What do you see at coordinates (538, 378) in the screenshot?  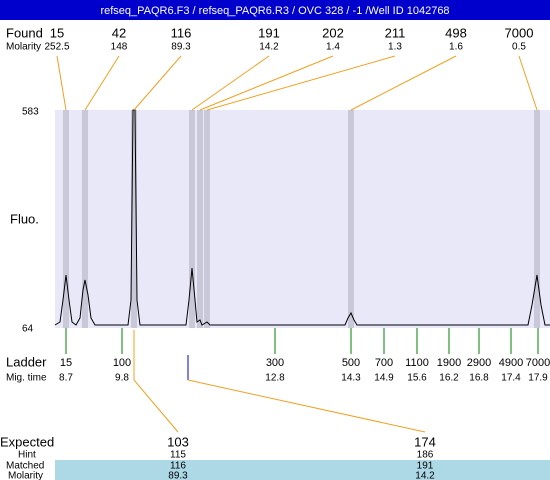 I see `ladder-time: 17.9` at bounding box center [538, 378].